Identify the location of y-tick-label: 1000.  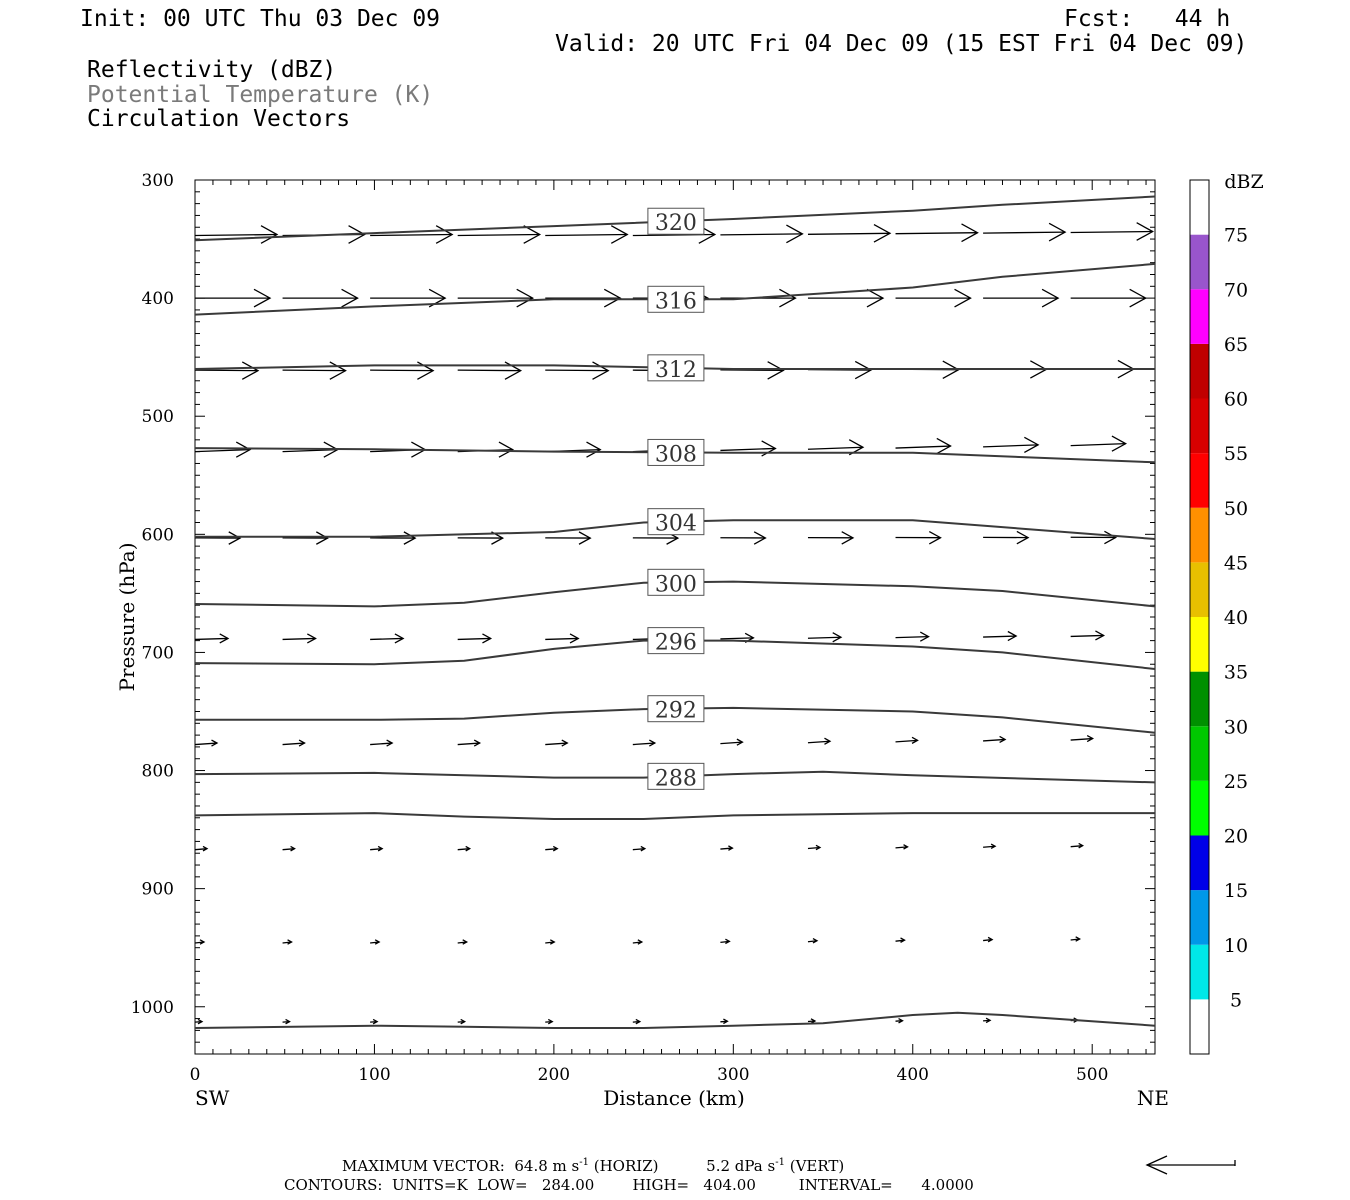
(152, 1008).